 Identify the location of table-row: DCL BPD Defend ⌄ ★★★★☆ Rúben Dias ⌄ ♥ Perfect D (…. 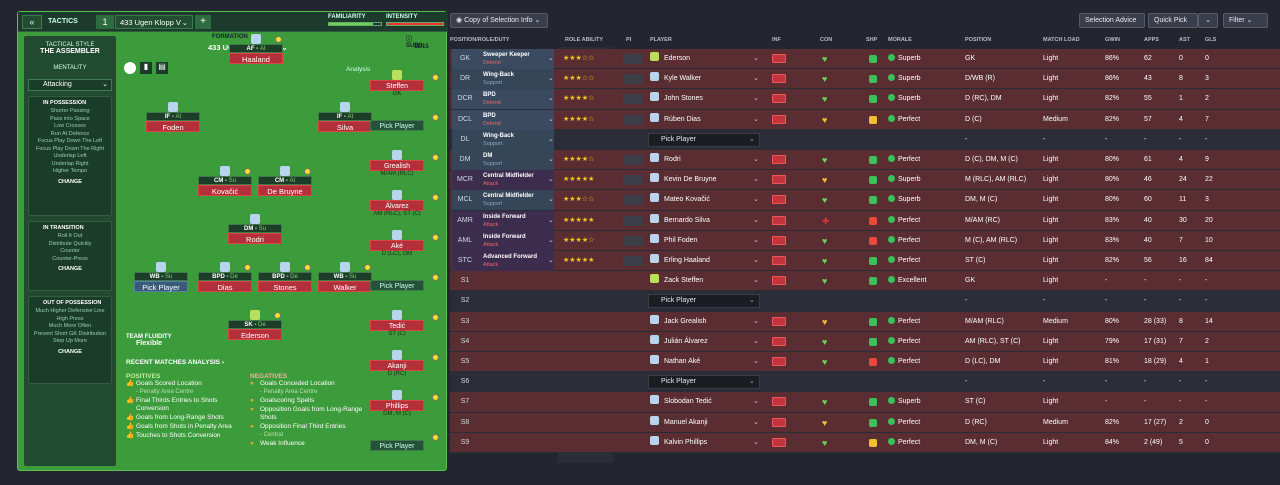
(865, 119).